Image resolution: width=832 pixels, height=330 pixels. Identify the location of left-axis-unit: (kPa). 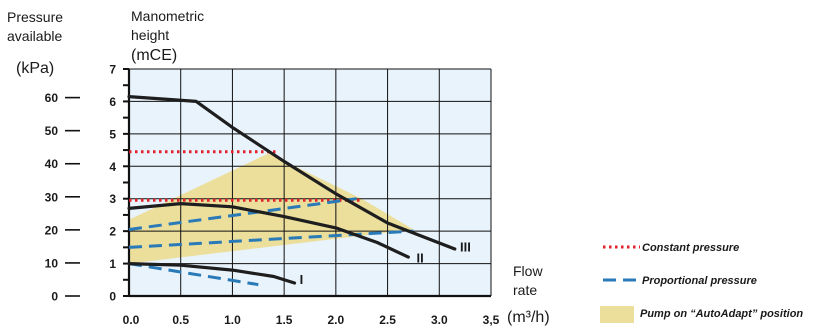
(35, 68).